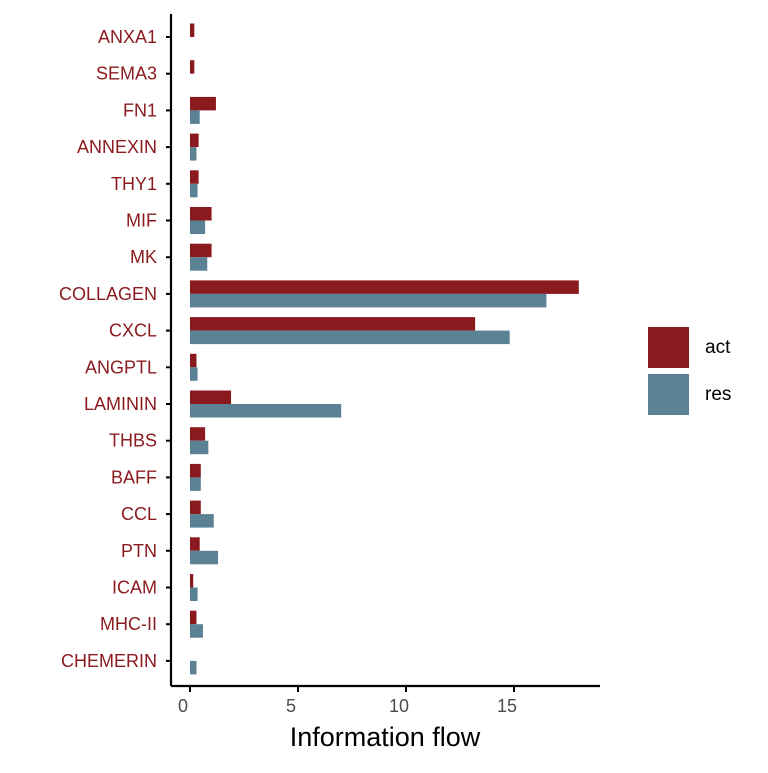 The height and width of the screenshot is (773, 768). Describe the element at coordinates (195, 507) in the screenshot. I see `bar-act-ccl` at that location.